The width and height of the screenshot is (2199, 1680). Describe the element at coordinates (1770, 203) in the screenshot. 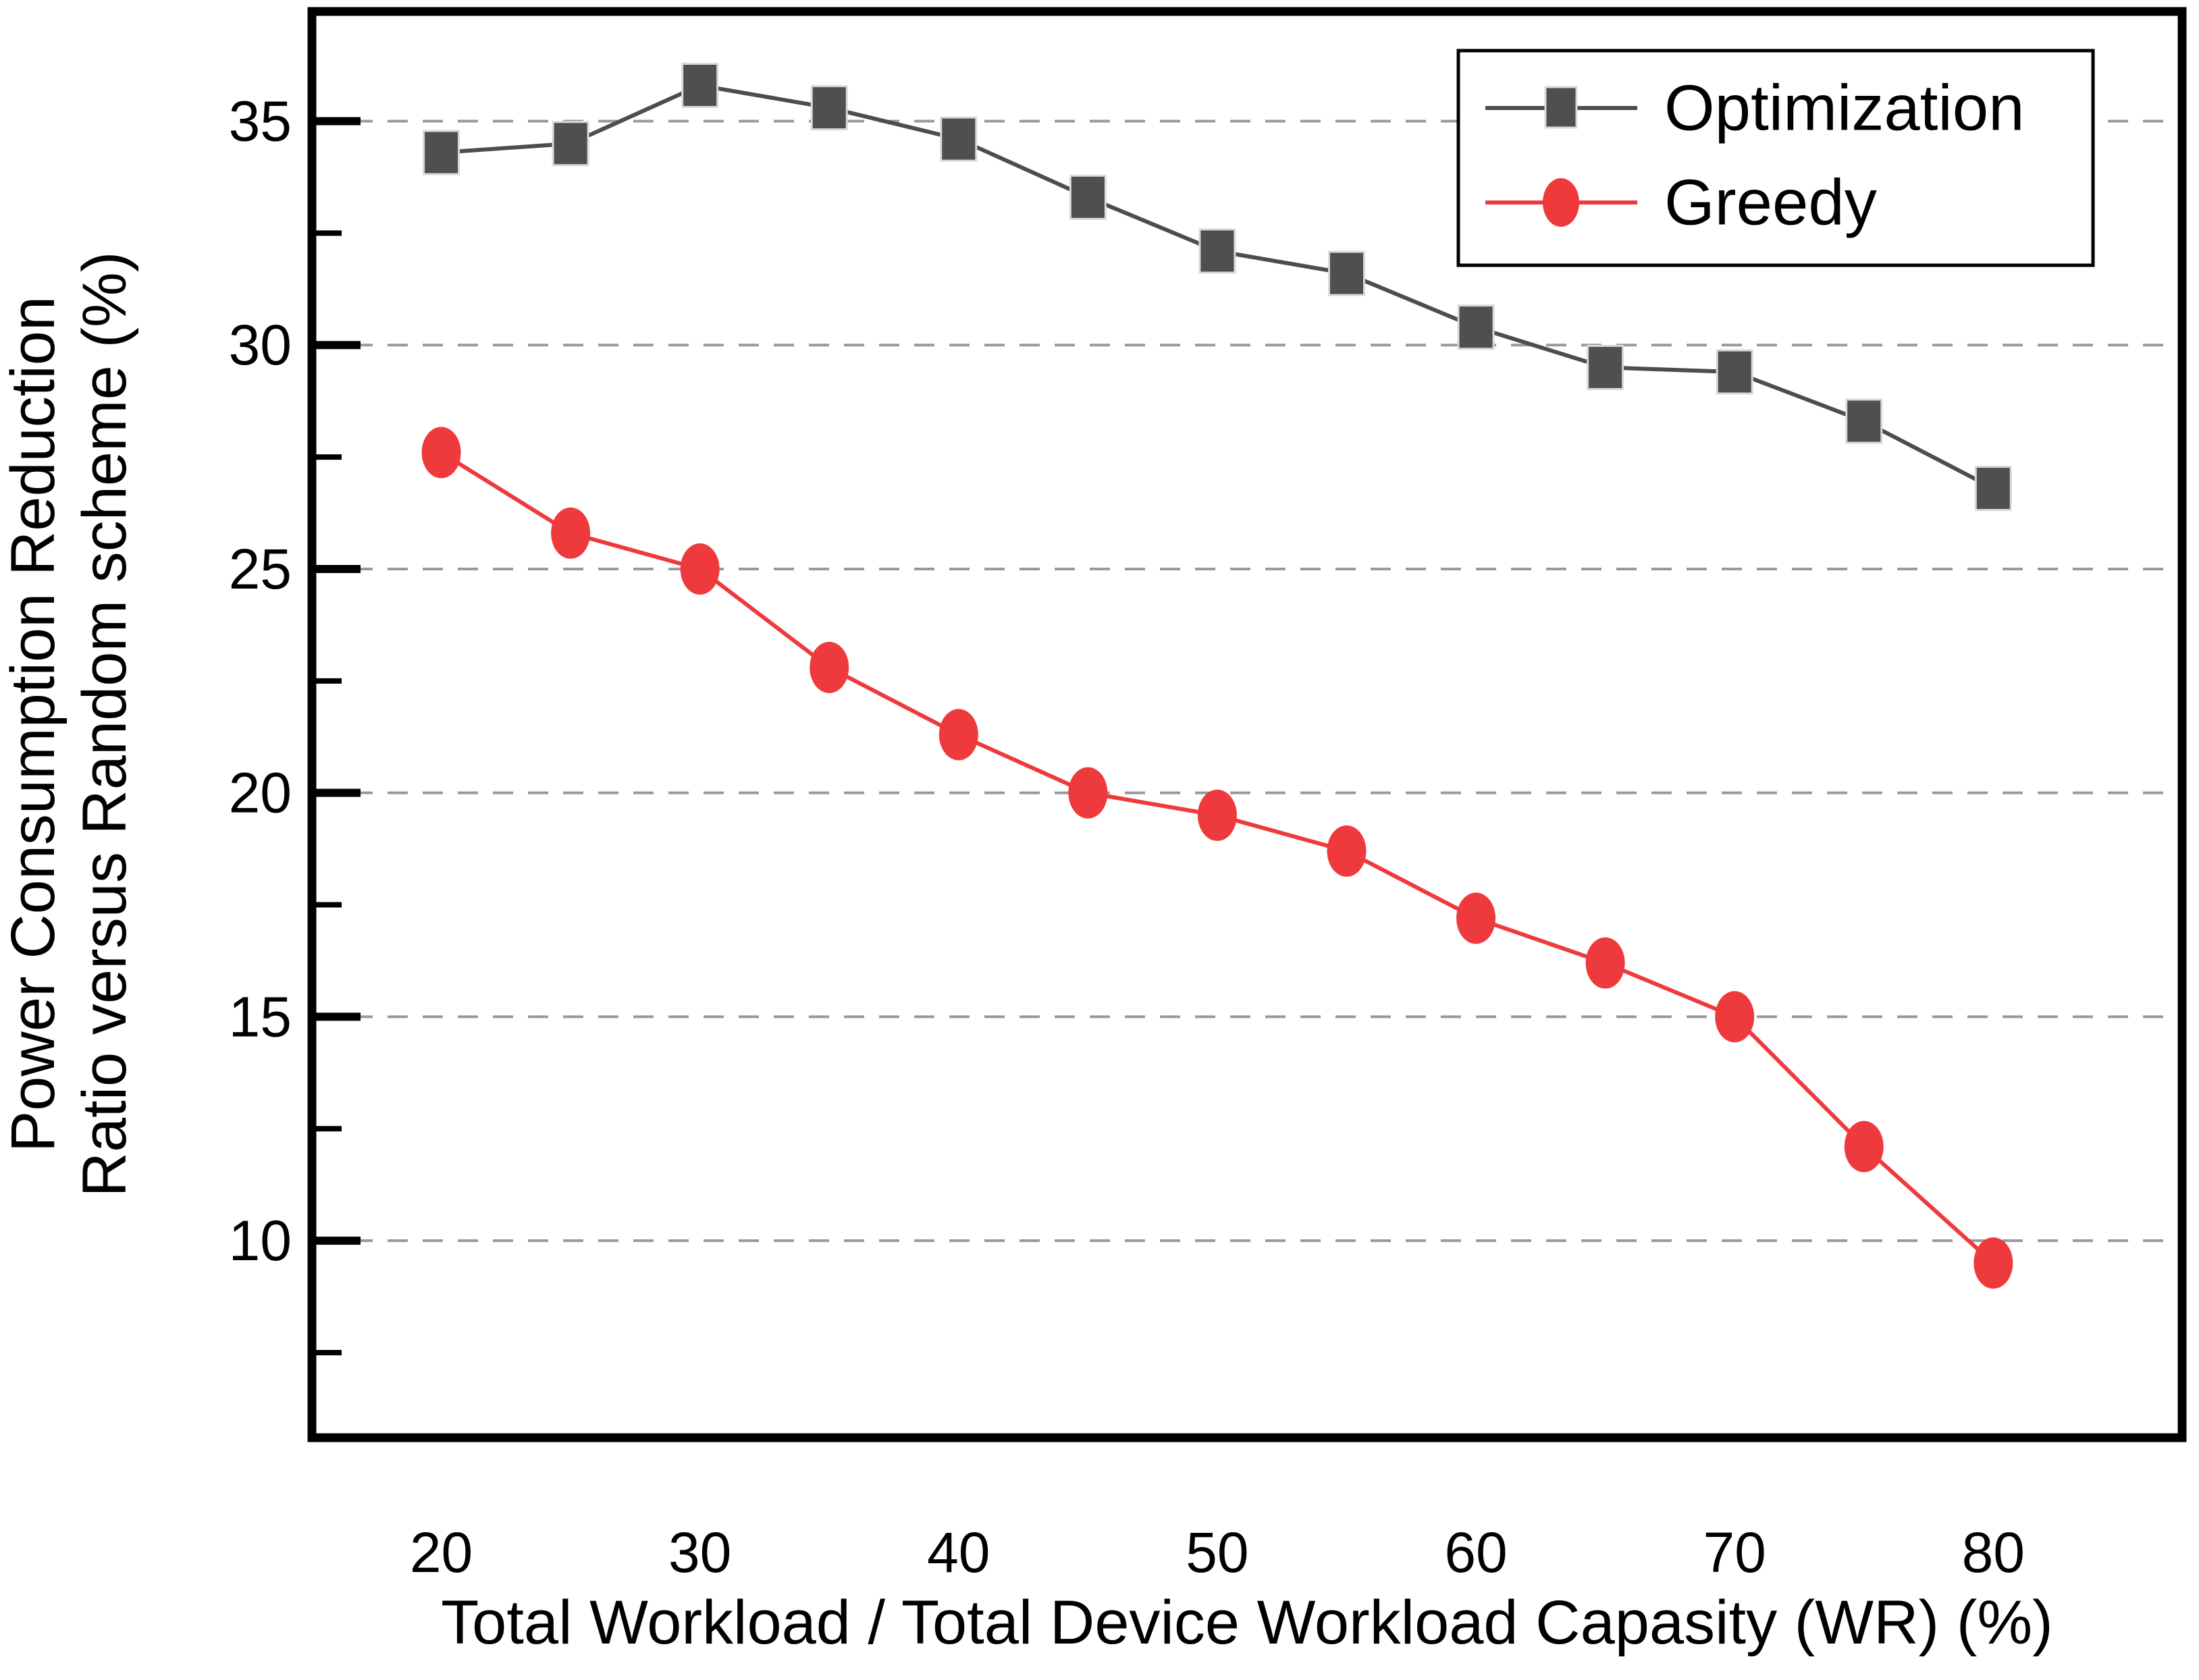

I see `legend-greedy-label: Greedy` at that location.